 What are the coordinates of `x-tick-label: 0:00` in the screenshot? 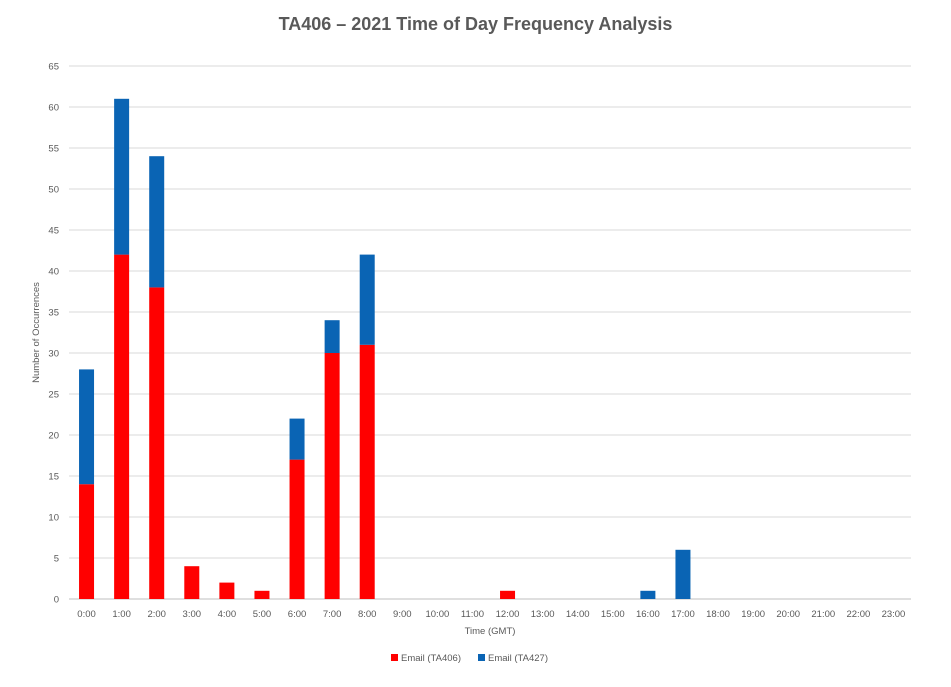 It's located at (86, 614).